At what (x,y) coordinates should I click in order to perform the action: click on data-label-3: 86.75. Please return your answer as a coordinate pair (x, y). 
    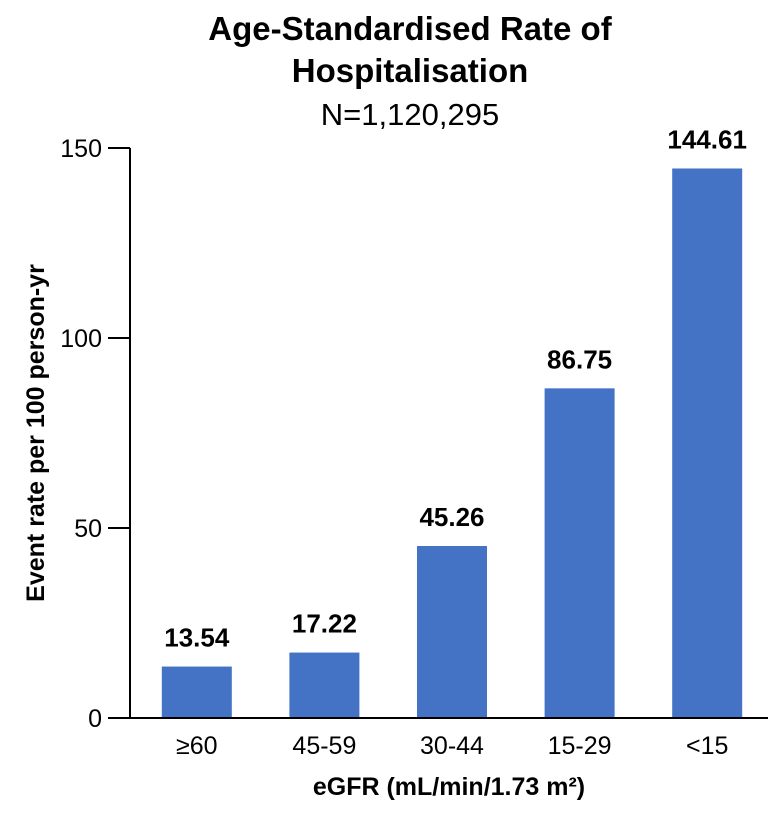
    Looking at the image, I should click on (579, 359).